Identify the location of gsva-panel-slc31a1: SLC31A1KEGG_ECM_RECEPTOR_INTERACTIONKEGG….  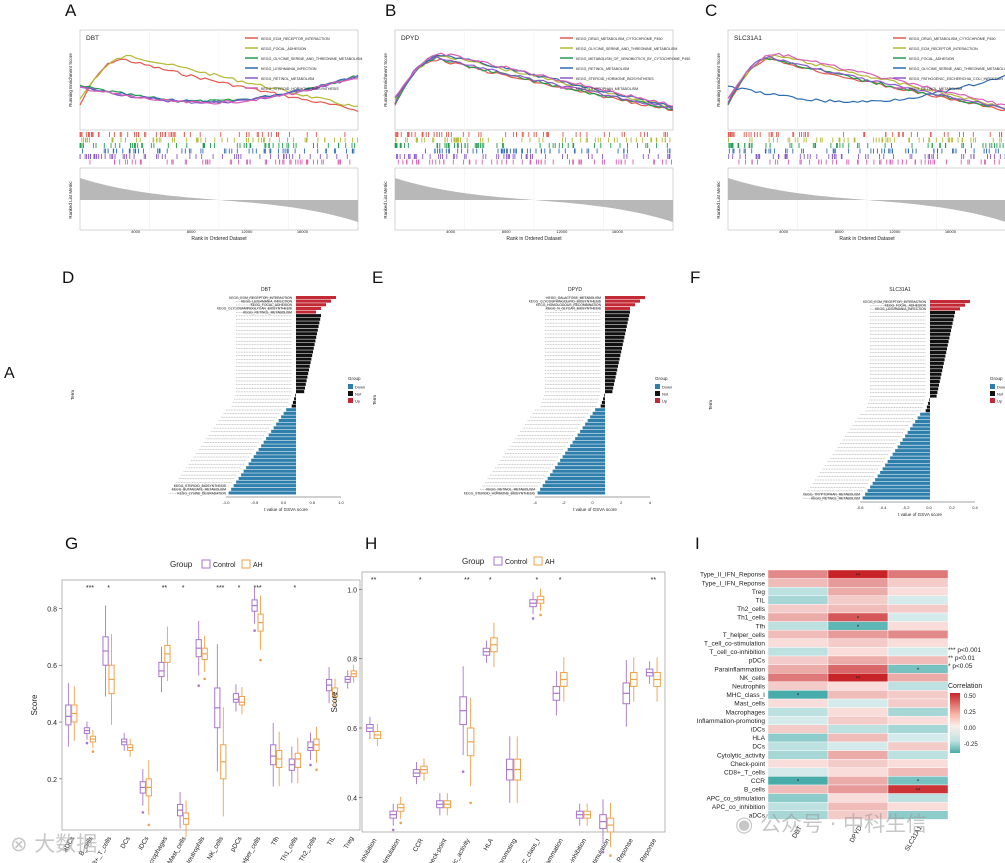
(903, 402).